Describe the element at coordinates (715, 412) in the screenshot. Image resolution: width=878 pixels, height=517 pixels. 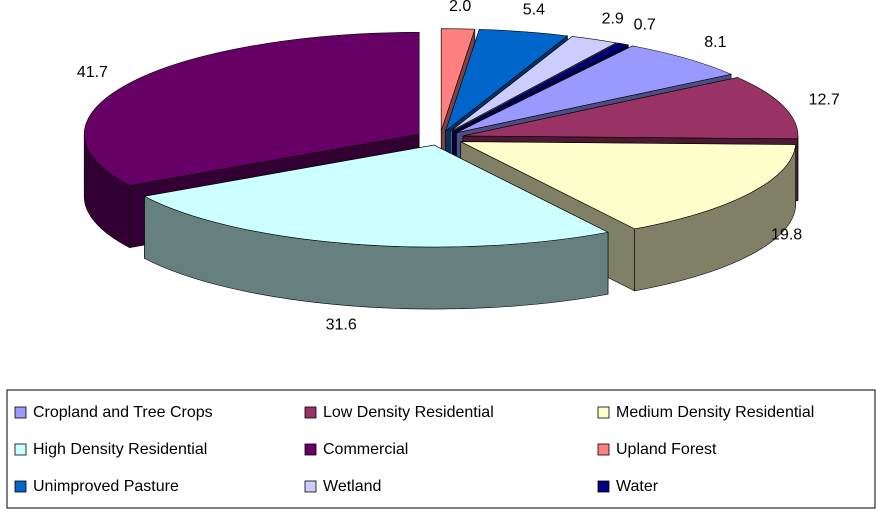
I see `legend-label: Medium Density Residential` at that location.